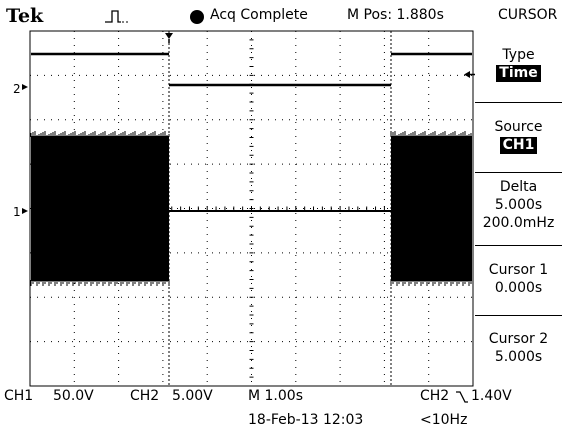 This screenshot has height=434, width=562. I want to click on menu-cursor1: Cursor 1 0.000s, so click(518, 279).